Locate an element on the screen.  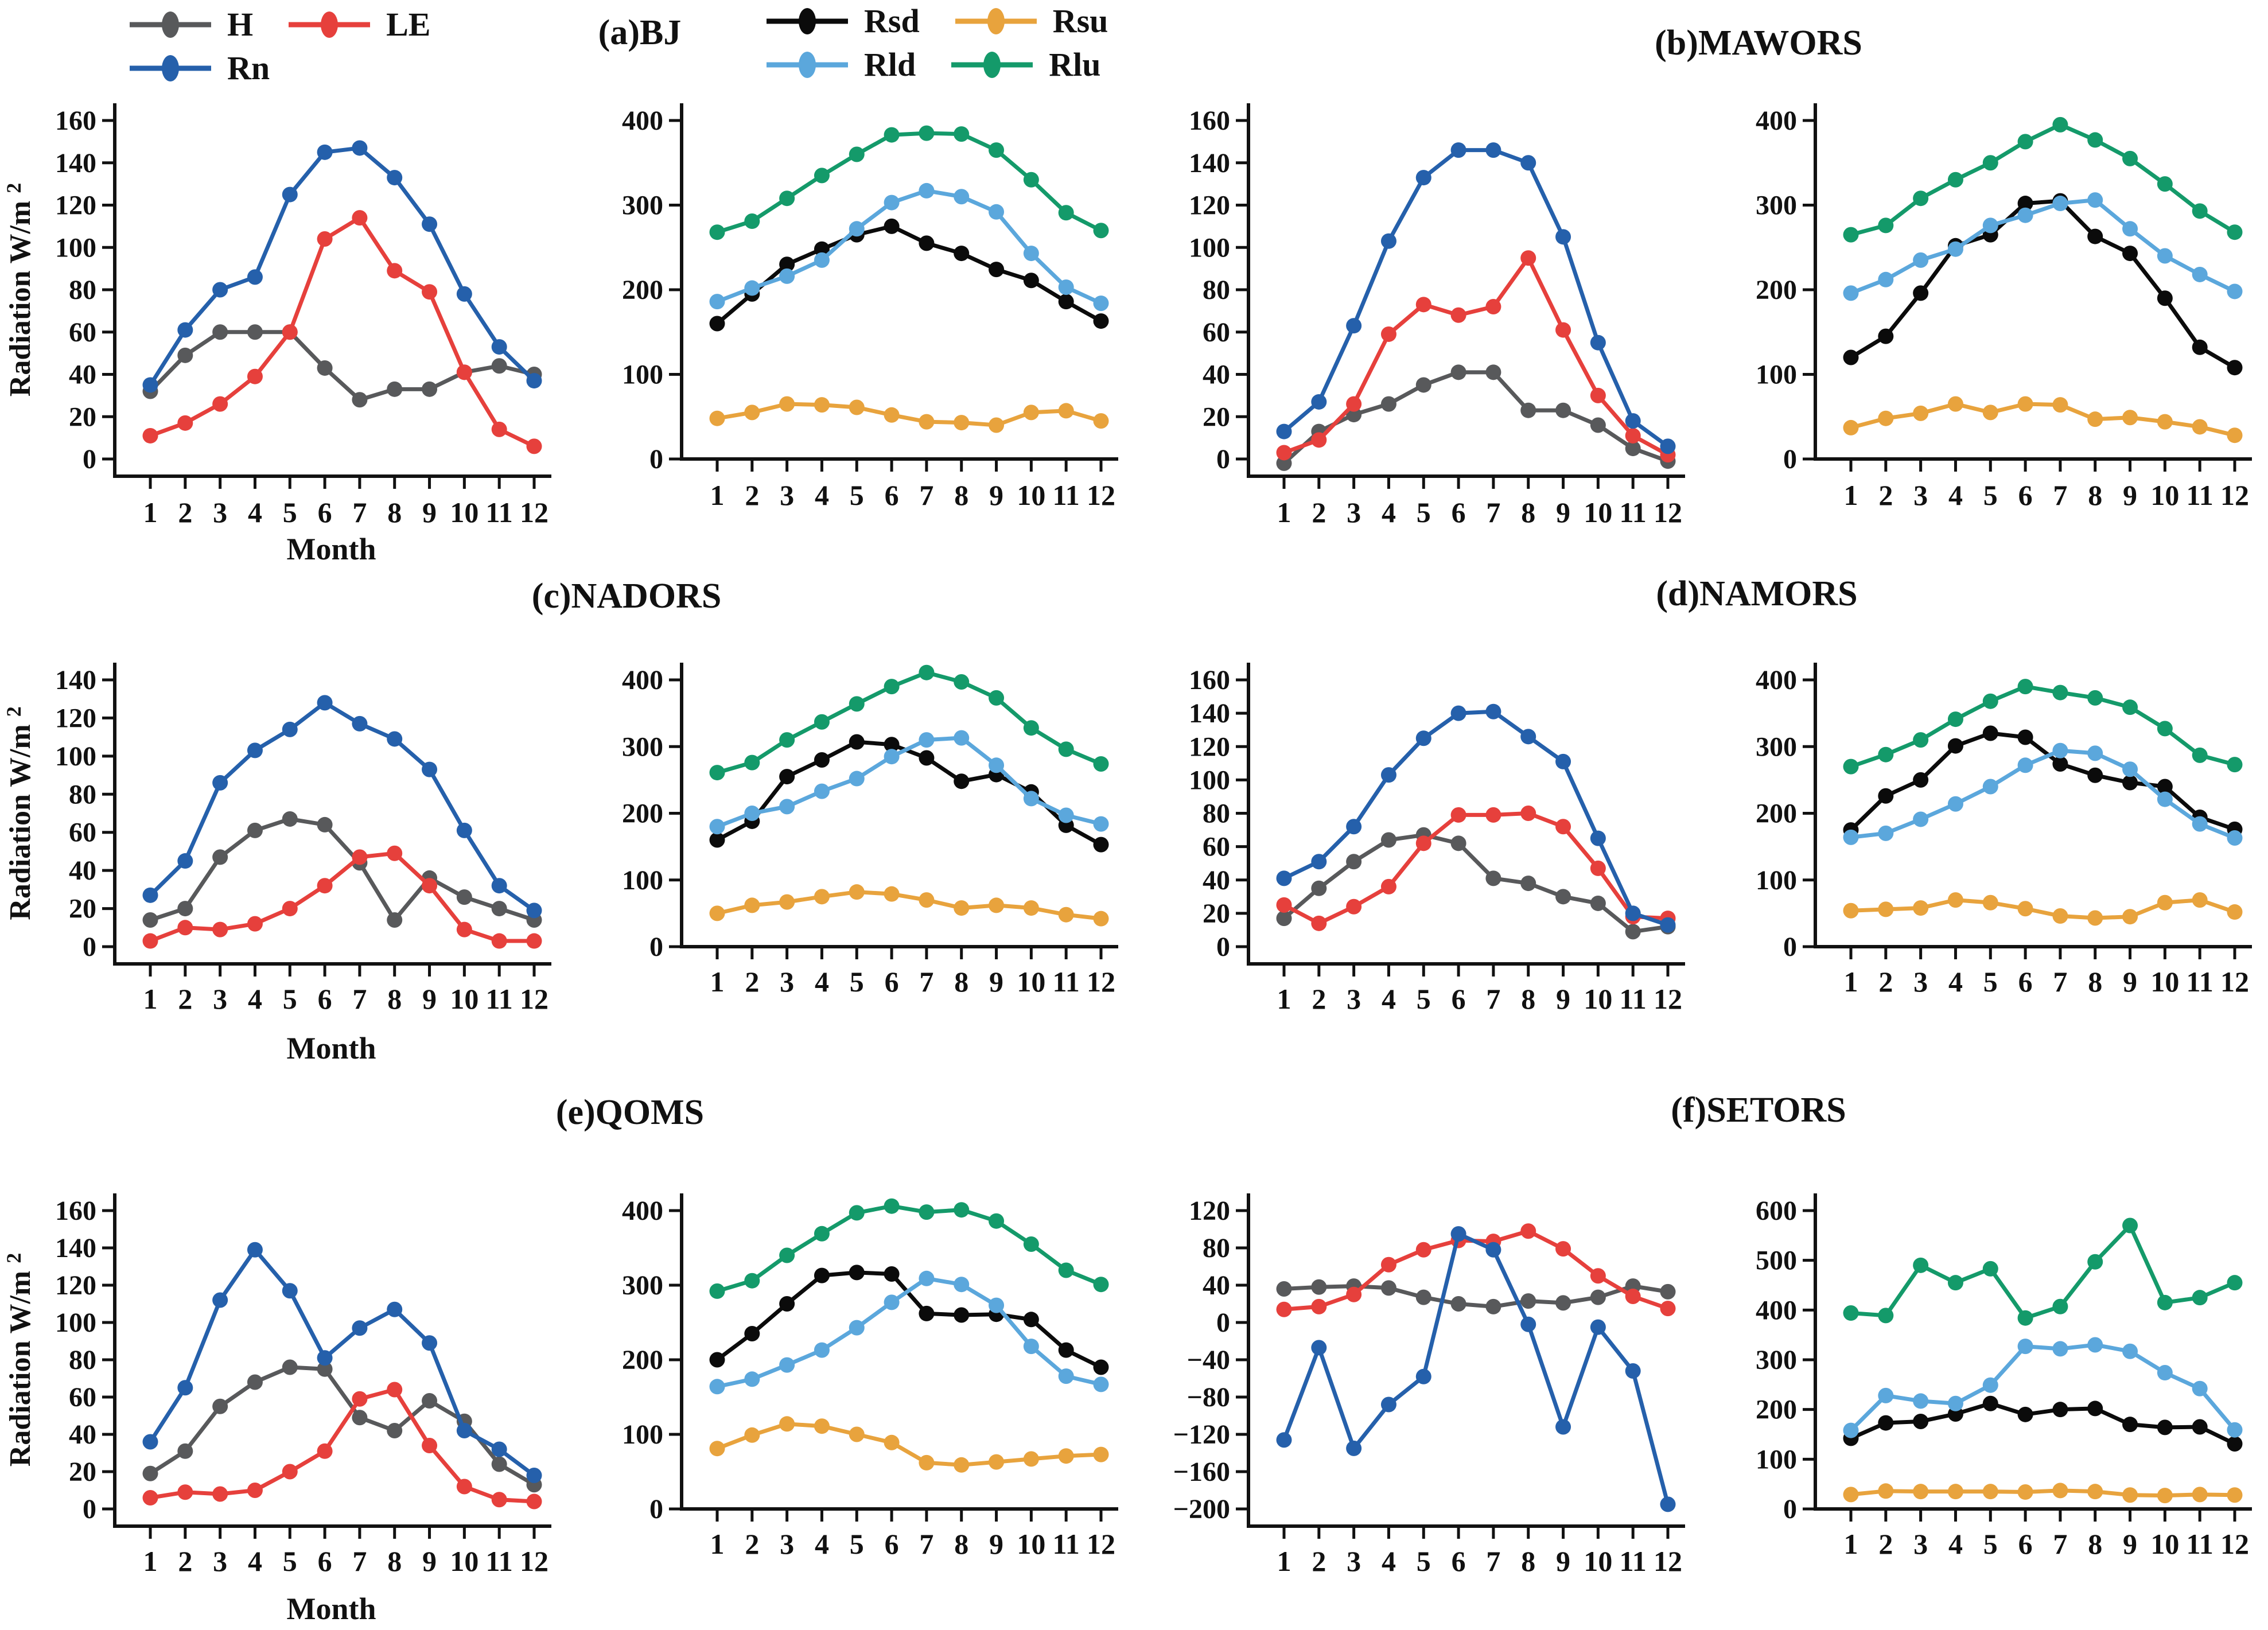
svg-text: 160 is located at coordinates (75, 1211).